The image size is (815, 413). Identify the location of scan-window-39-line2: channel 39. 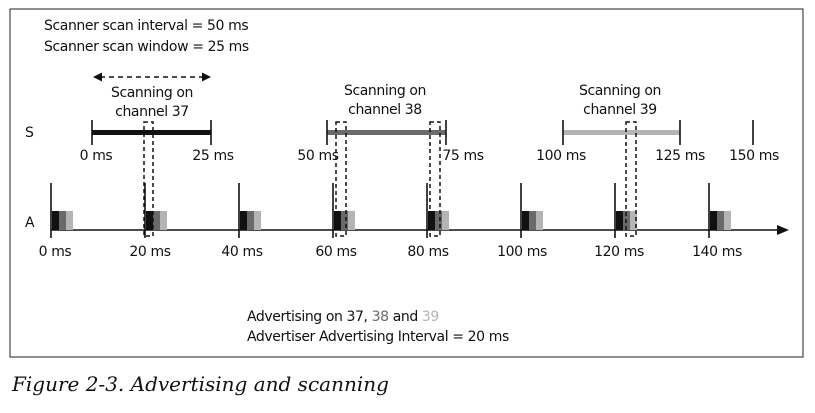
(620, 110).